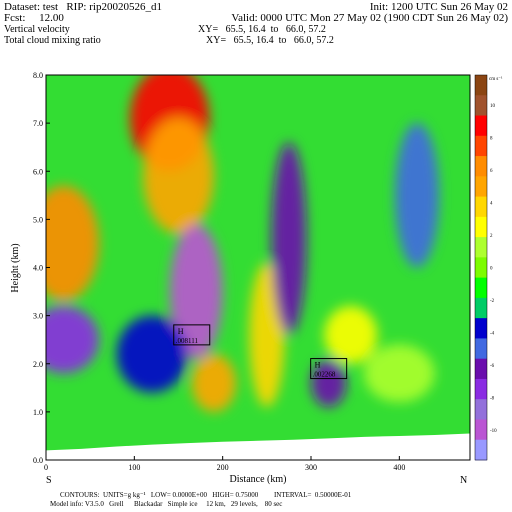 Image resolution: width=512 pixels, height=512 pixels. Describe the element at coordinates (134, 467) in the screenshot. I see `x-tick-label: 100` at that location.